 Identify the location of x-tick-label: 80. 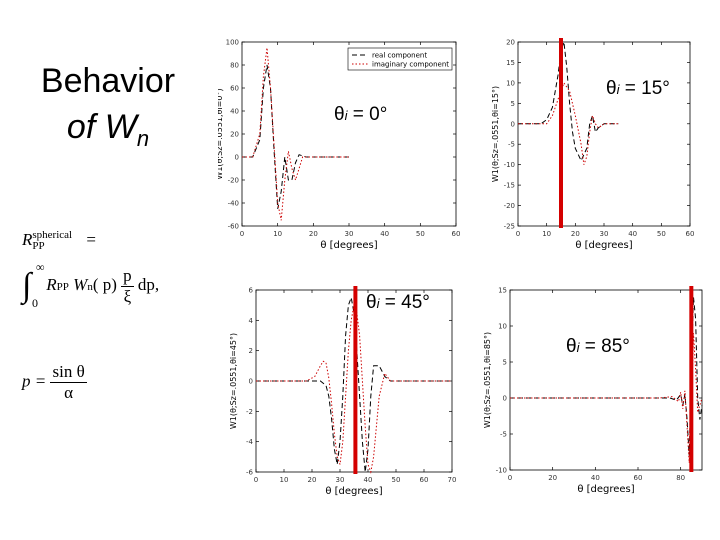
(680, 478).